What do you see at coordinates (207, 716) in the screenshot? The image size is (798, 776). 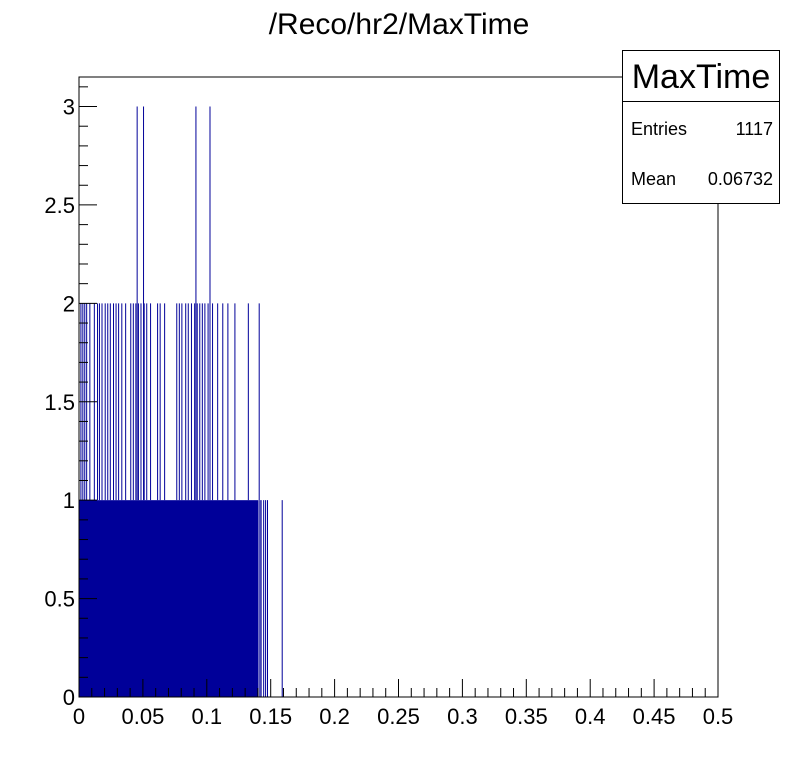 I see `x-tick-label: 0.1` at bounding box center [207, 716].